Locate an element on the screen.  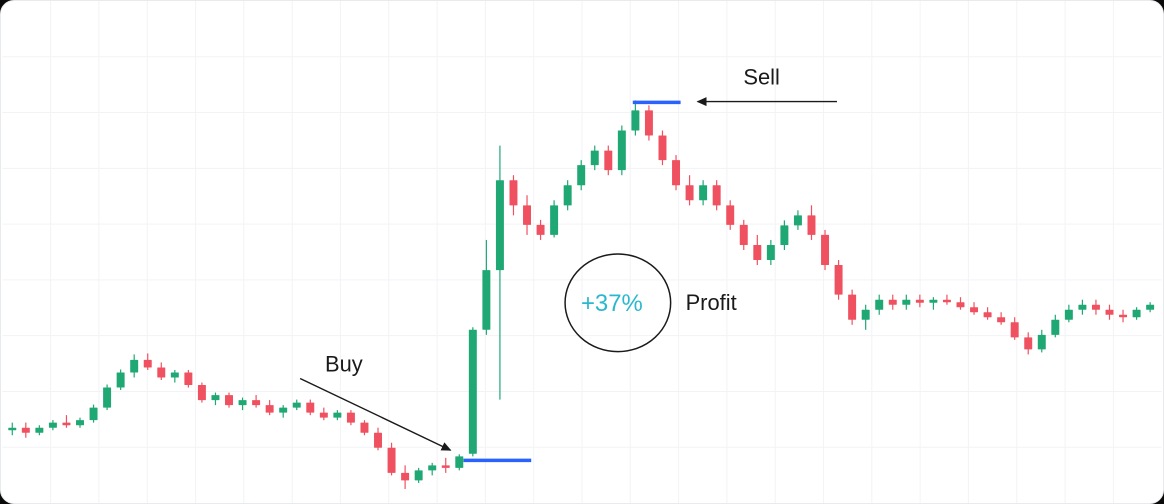
buy-arrow is located at coordinates (375, 414).